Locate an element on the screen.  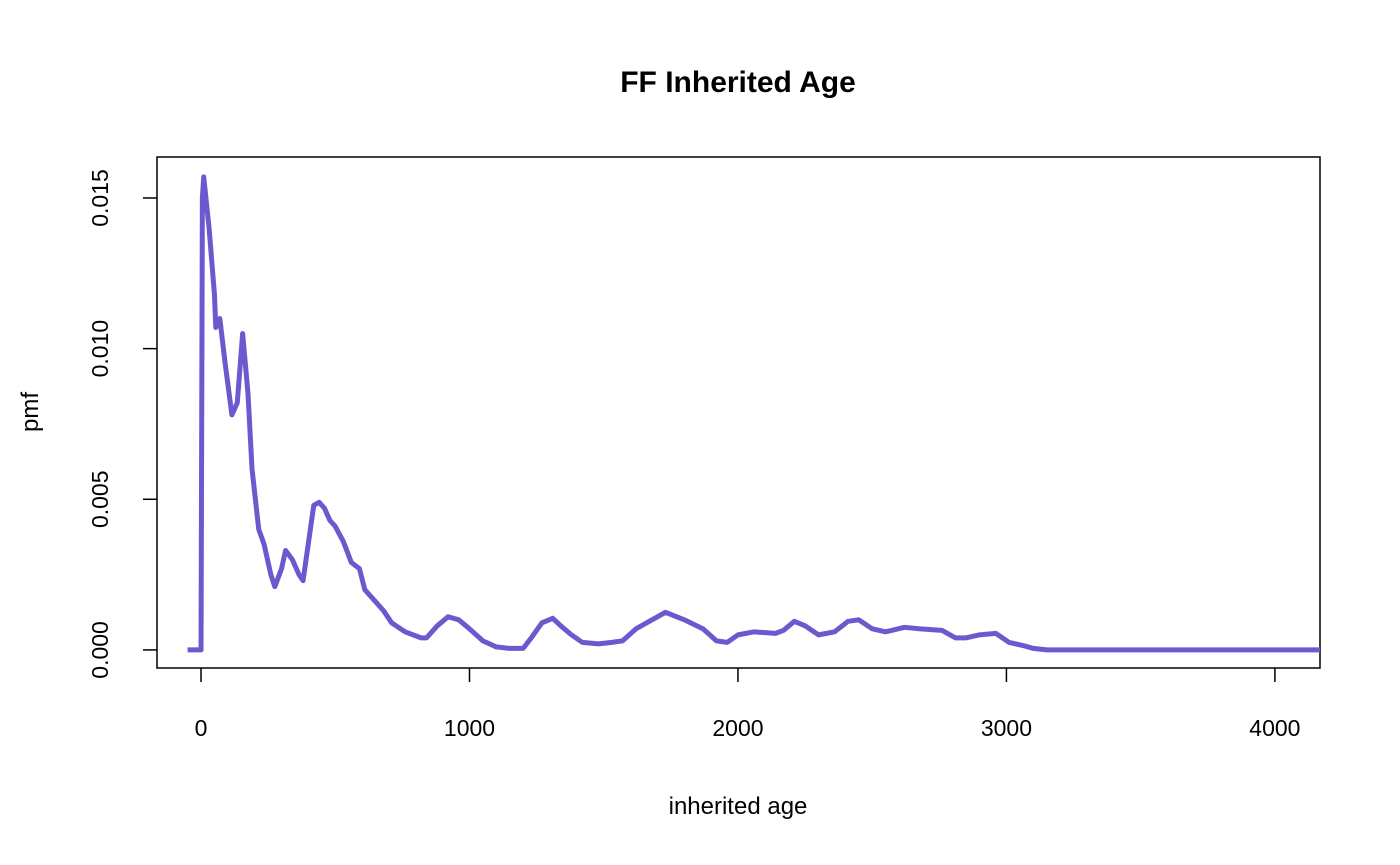
y-tick-label: 0.005 is located at coordinates (100, 499).